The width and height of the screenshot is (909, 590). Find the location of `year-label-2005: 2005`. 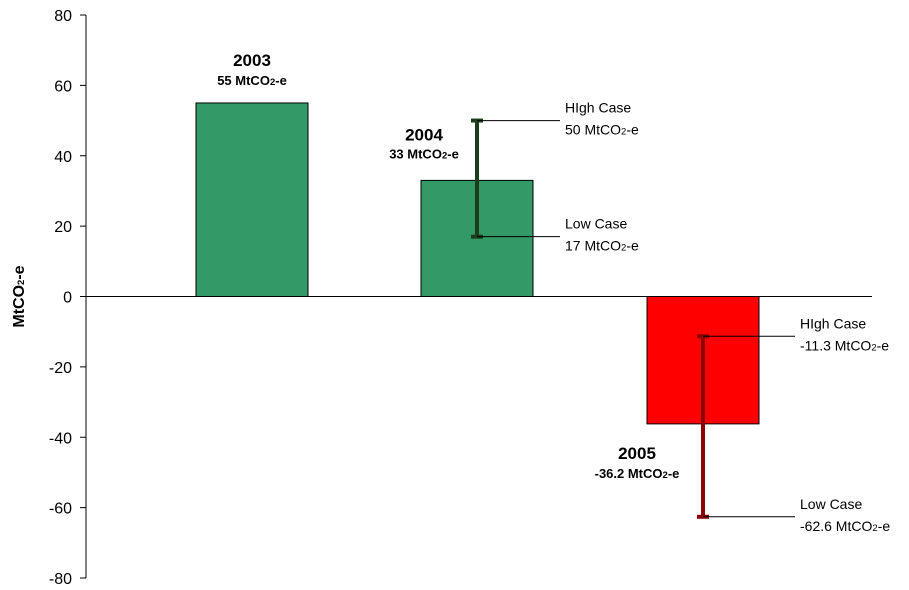

year-label-2005: 2005 is located at coordinates (637, 453).